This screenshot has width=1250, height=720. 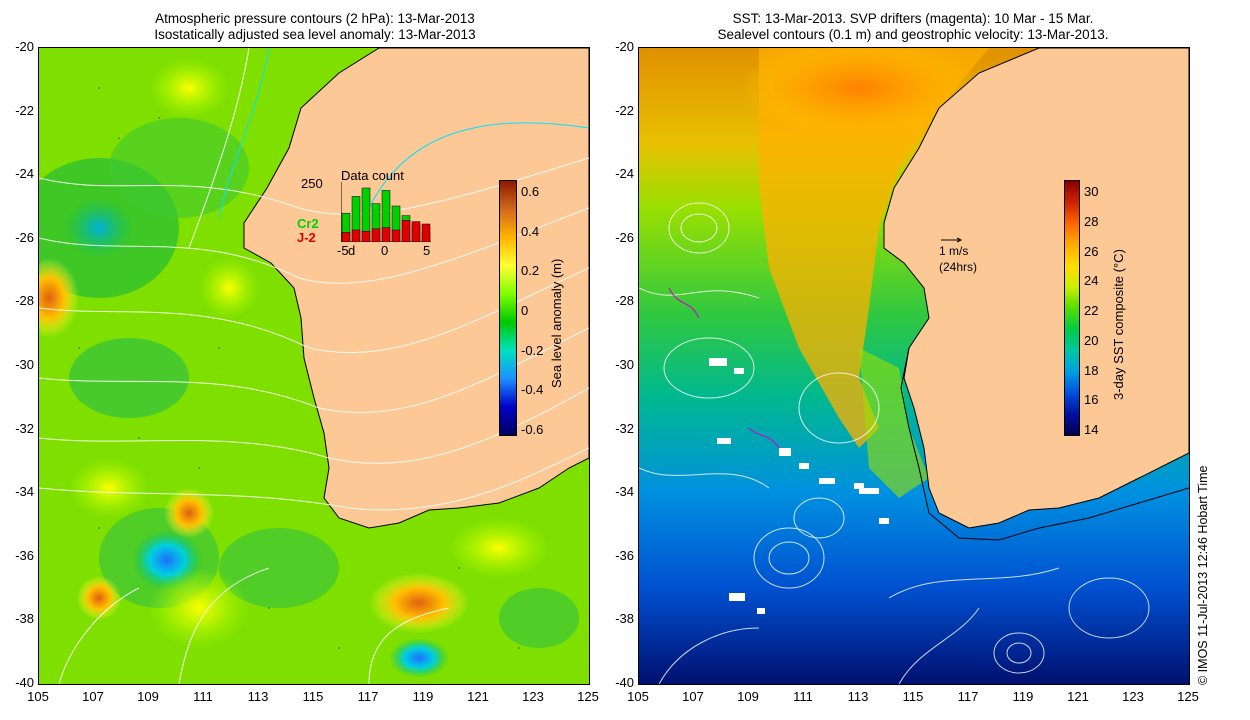 I want to click on right-y-tick-3: -26, so click(x=624, y=237).